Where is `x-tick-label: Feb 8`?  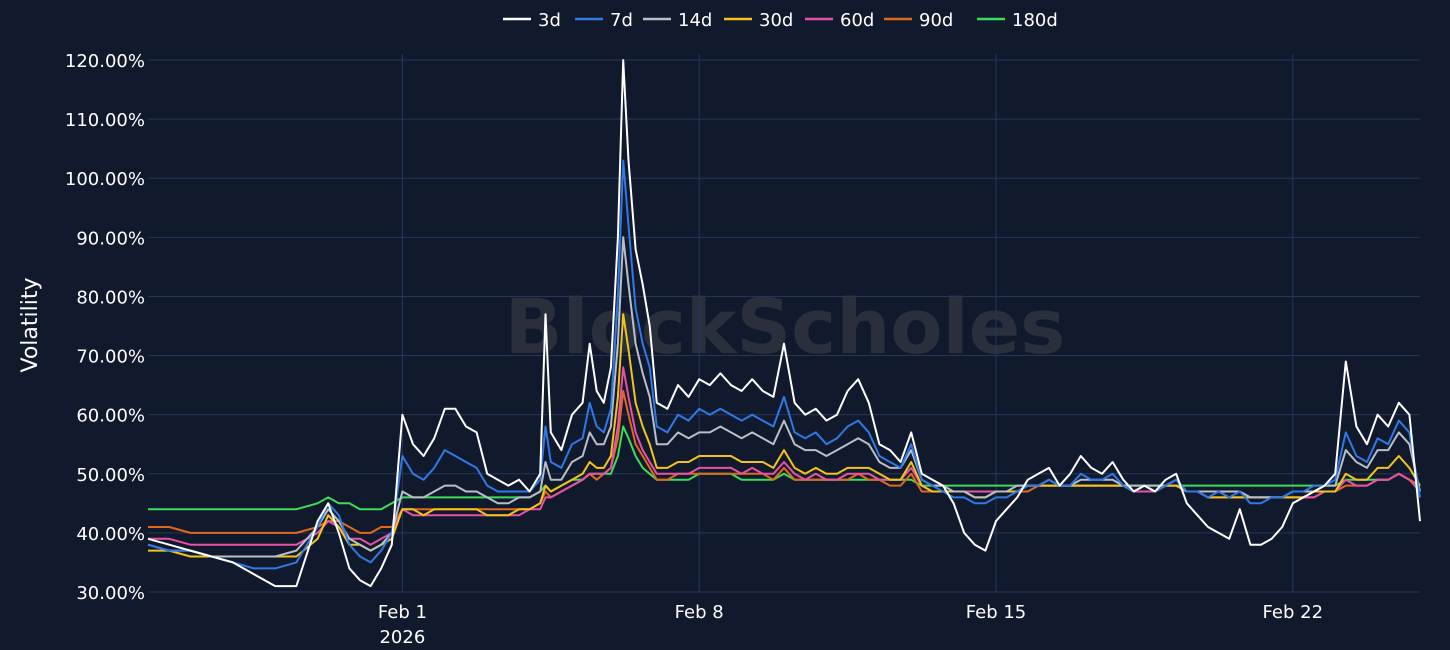 x-tick-label: Feb 8 is located at coordinates (699, 612).